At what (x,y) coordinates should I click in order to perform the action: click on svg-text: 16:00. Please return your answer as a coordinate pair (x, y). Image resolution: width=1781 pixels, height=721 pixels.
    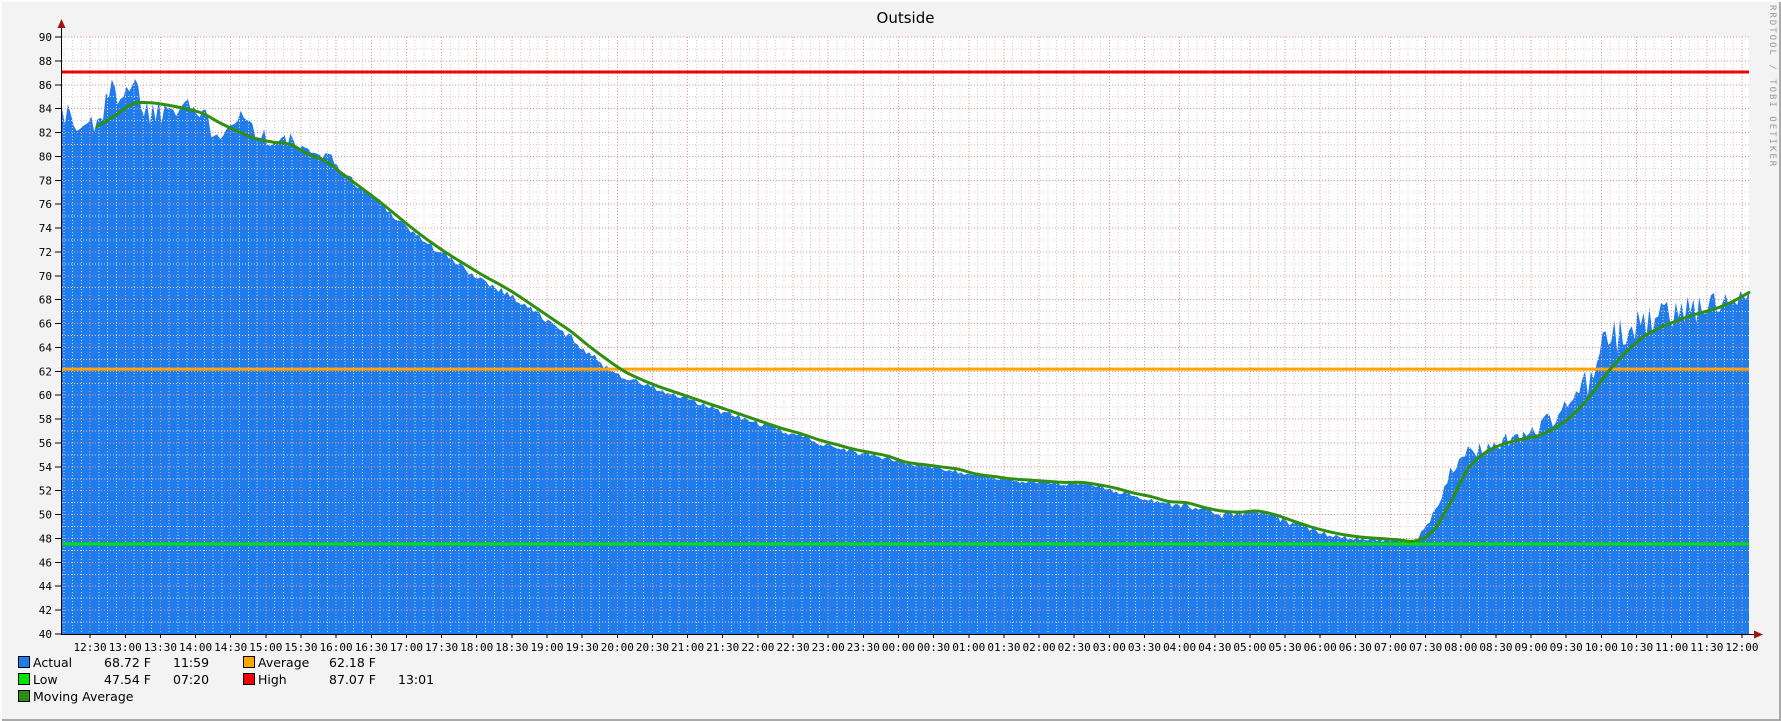
    Looking at the image, I should click on (336, 647).